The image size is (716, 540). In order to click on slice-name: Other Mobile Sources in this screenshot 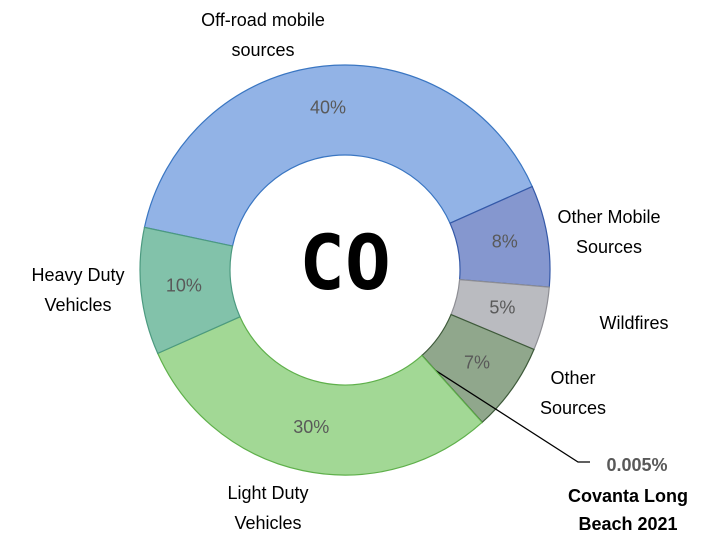, I will do `click(609, 232)`.